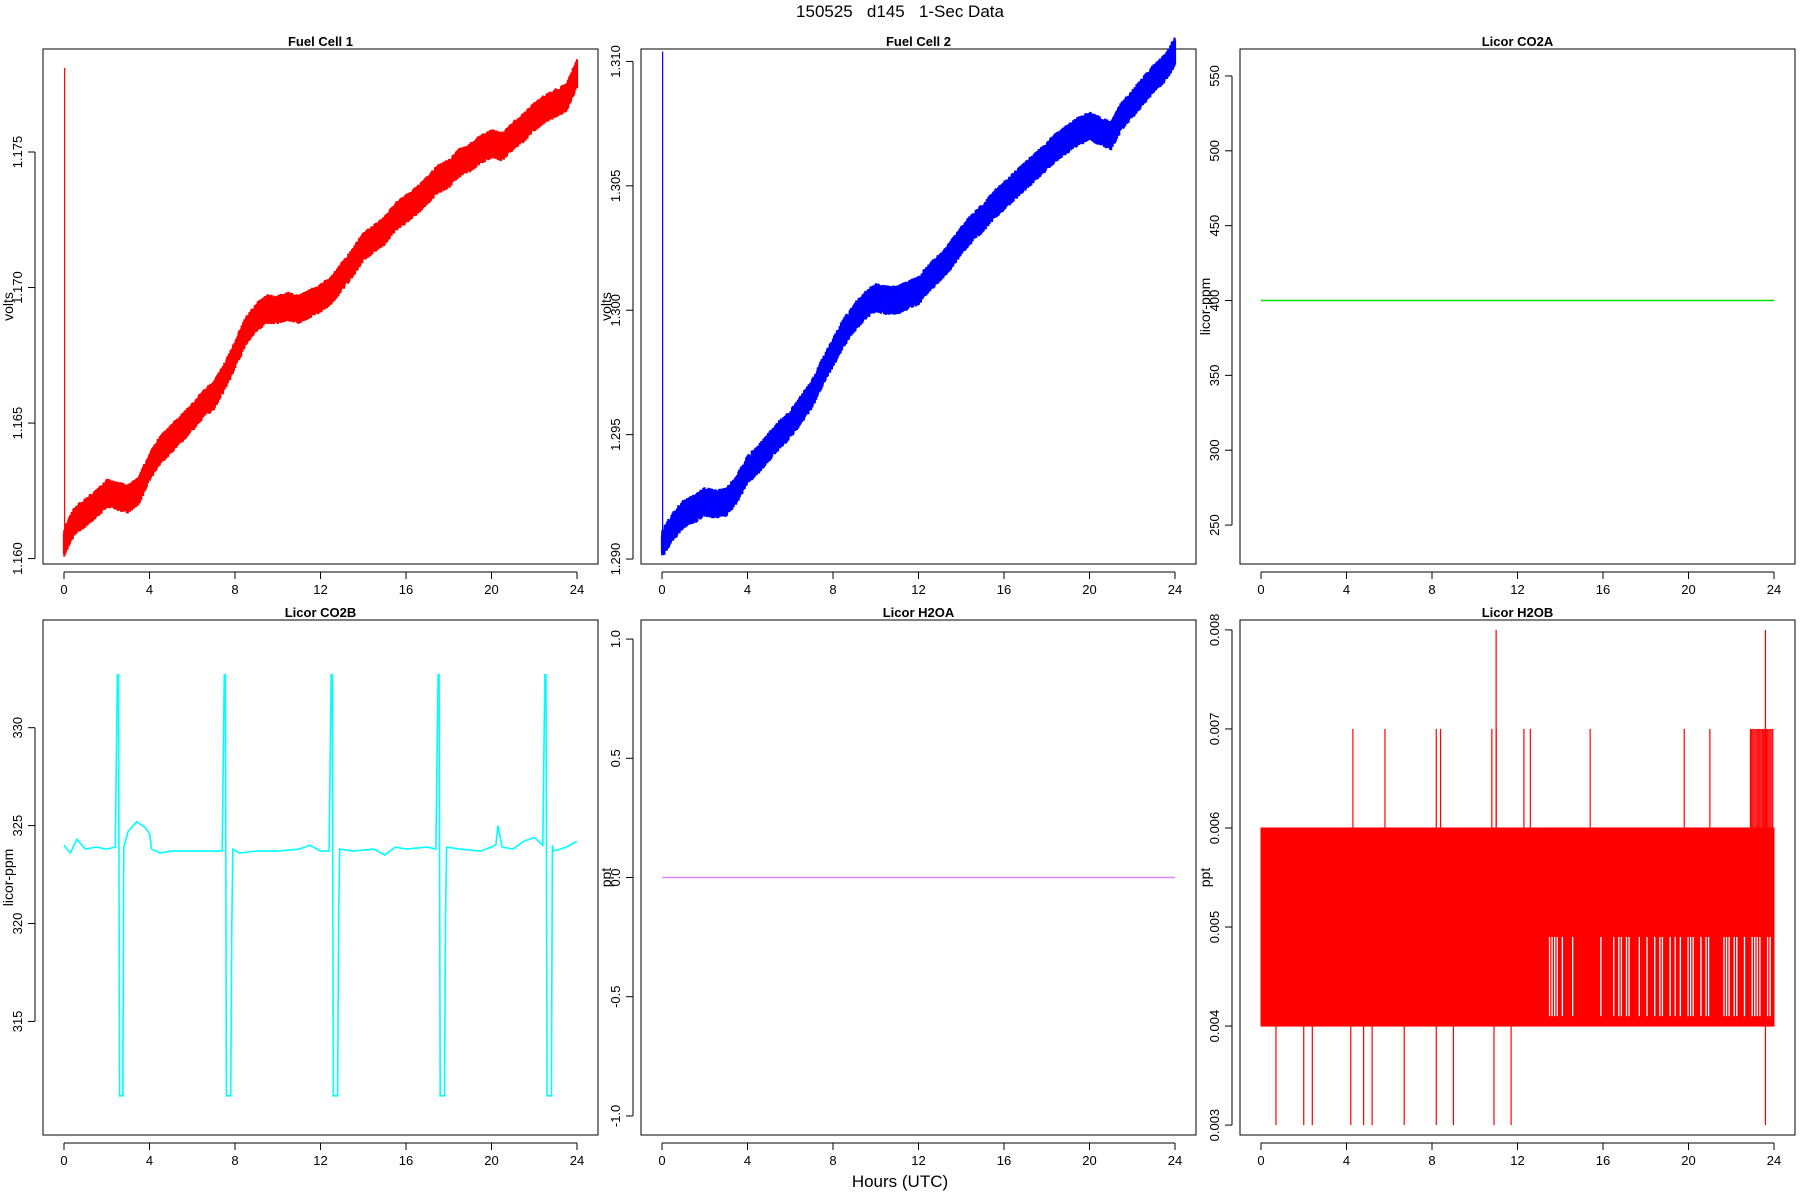  I want to click on y-tick-label: 1.160, so click(17, 558).